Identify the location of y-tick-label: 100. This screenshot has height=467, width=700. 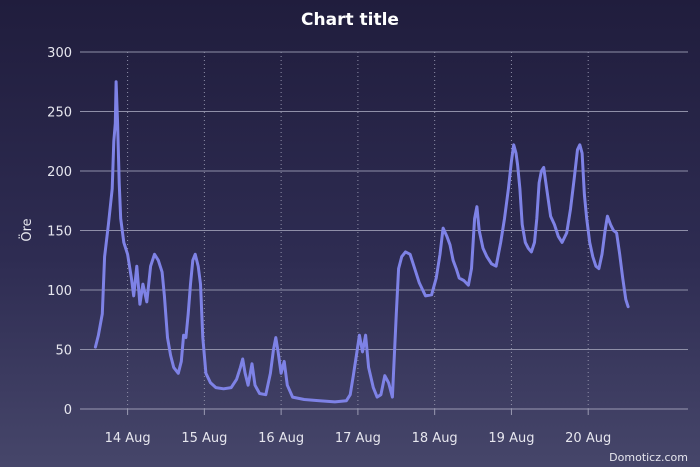
(59, 291).